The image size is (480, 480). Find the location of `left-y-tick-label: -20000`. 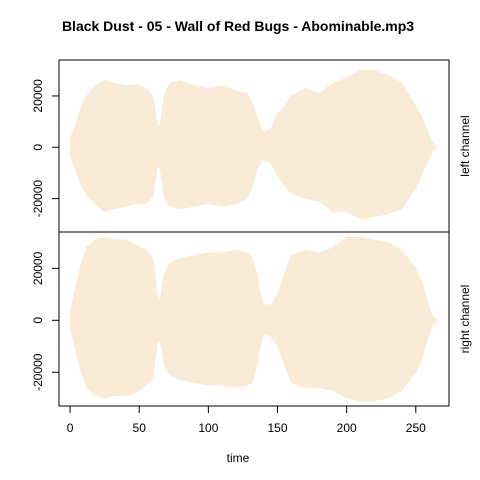

left-y-tick-label: -20000 is located at coordinates (38, 199).